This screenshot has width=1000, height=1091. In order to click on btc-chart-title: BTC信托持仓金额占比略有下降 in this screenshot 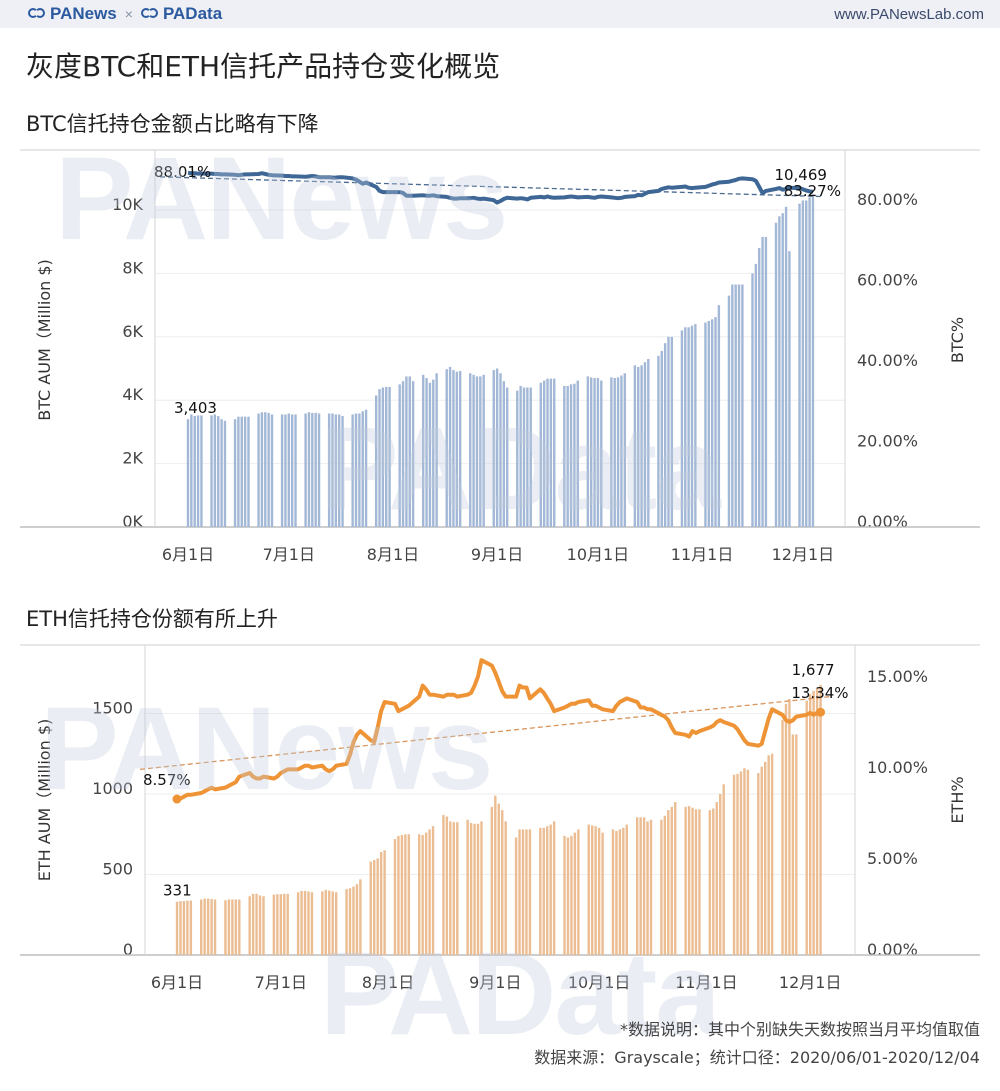, I will do `click(172, 124)`.